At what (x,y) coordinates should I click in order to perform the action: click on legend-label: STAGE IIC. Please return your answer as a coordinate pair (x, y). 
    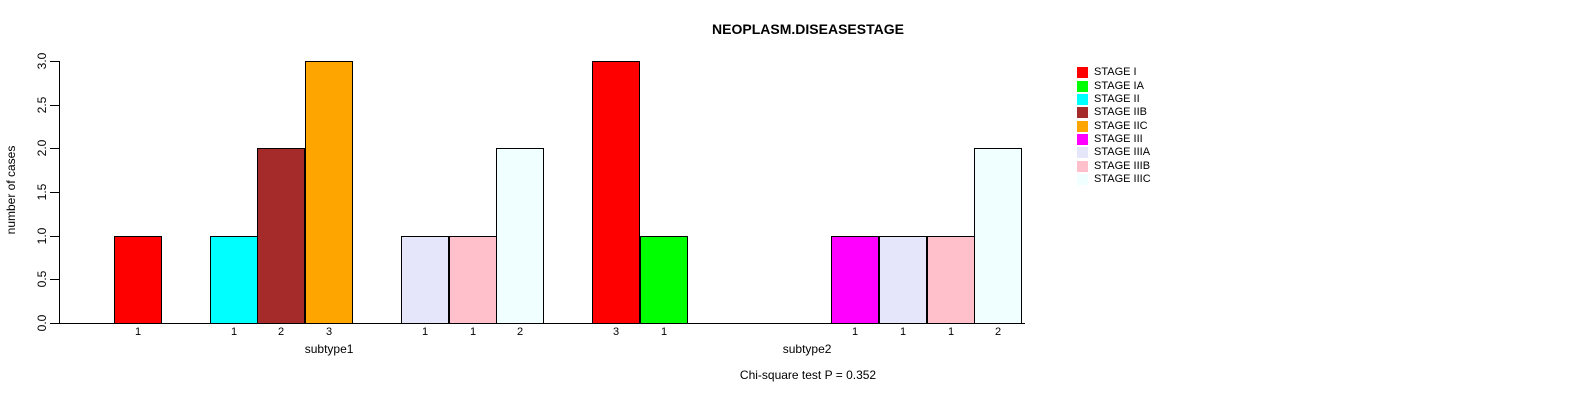
    Looking at the image, I should click on (1121, 125).